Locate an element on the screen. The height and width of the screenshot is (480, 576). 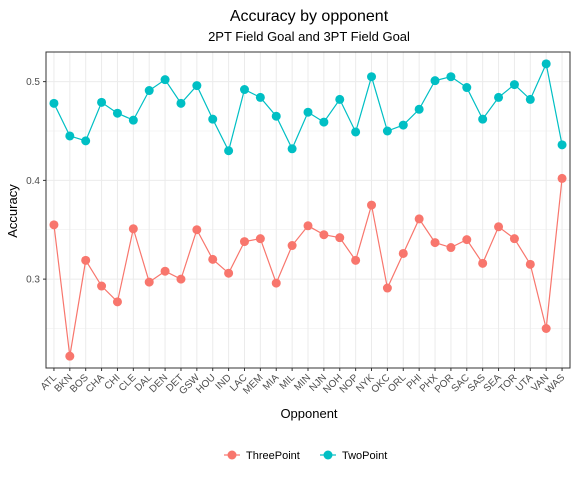
legend-item-threepoint: ThreePoint is located at coordinates (262, 456).